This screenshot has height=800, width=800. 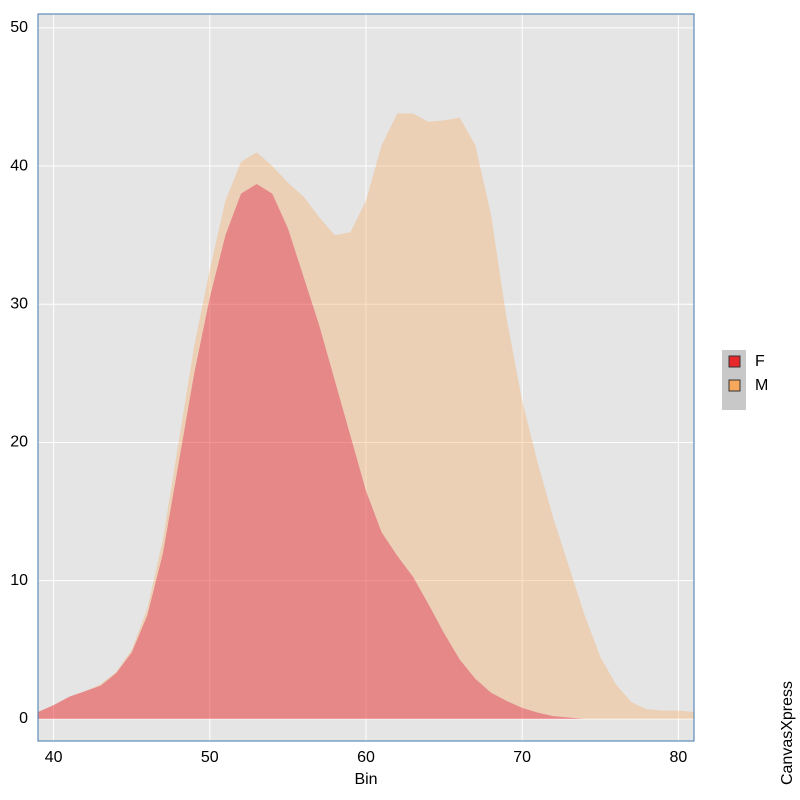 I want to click on x-tick-label: 80, so click(x=678, y=757).